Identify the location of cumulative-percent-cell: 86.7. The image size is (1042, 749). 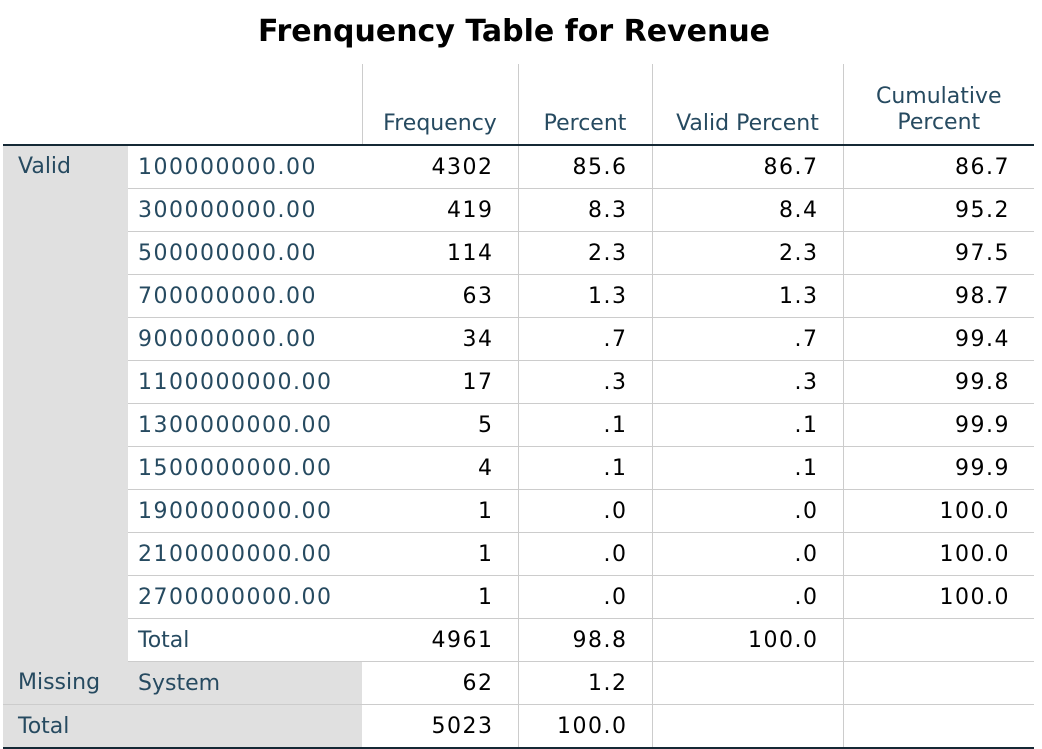
(938, 167).